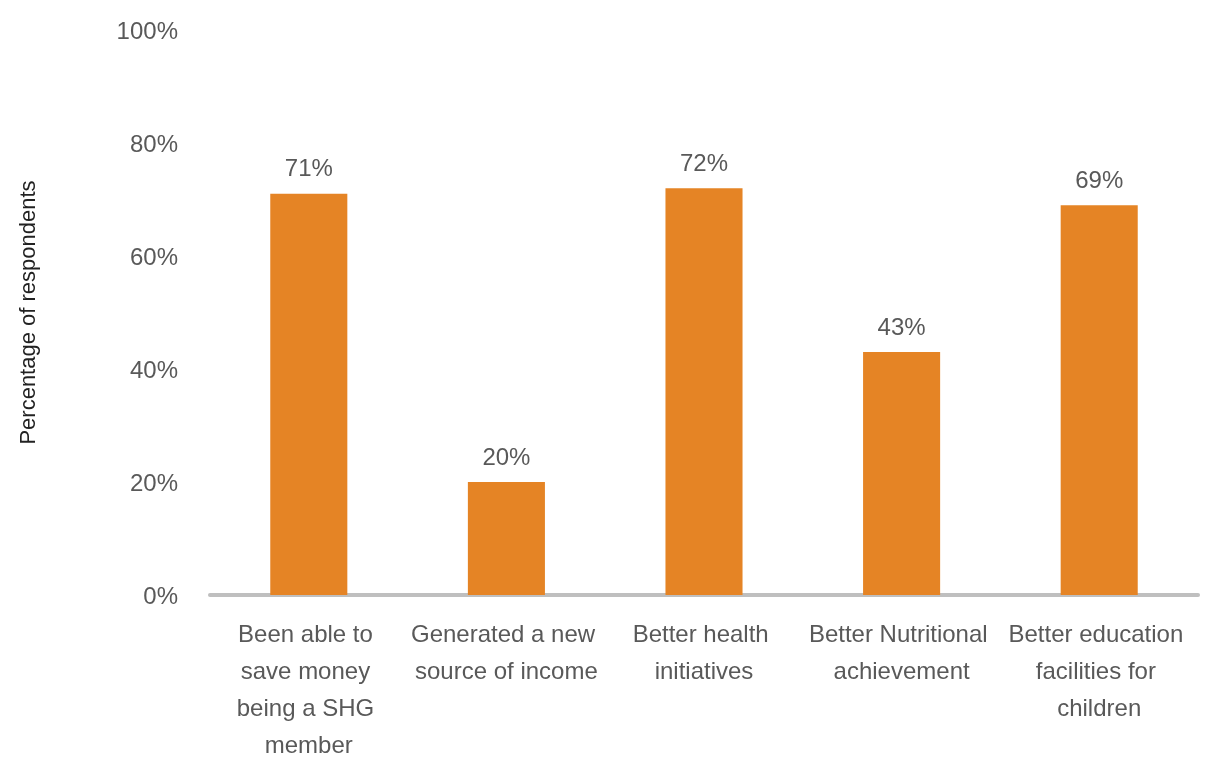 The height and width of the screenshot is (771, 1217). Describe the element at coordinates (147, 30) in the screenshot. I see `y-tick-label: 100%` at that location.